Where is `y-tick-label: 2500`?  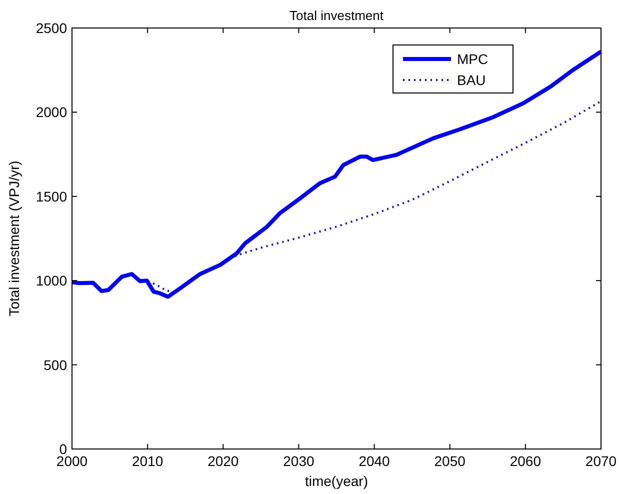
y-tick-label: 2500 is located at coordinates (52, 28).